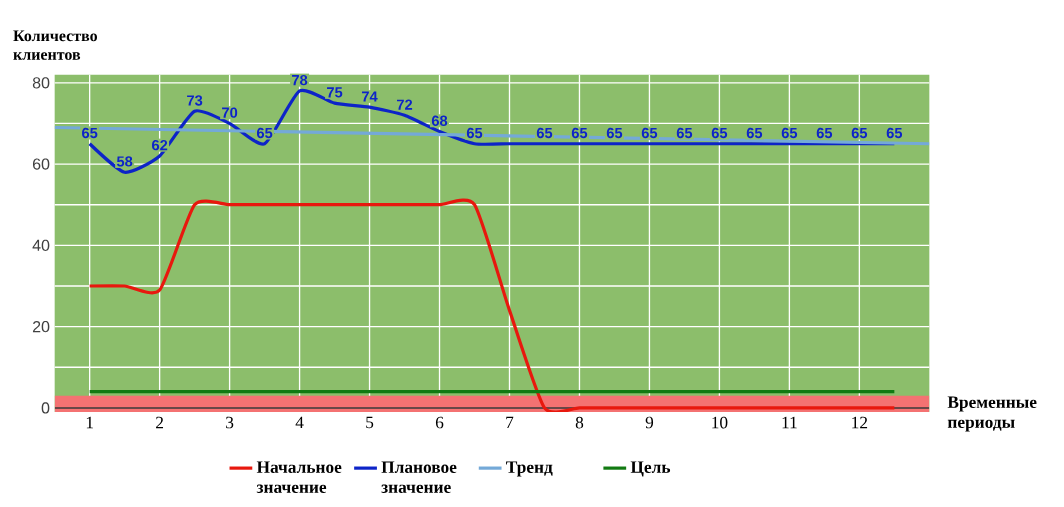 This screenshot has width=1064, height=507. Describe the element at coordinates (439, 121) in the screenshot. I see `data-label: 68` at that location.